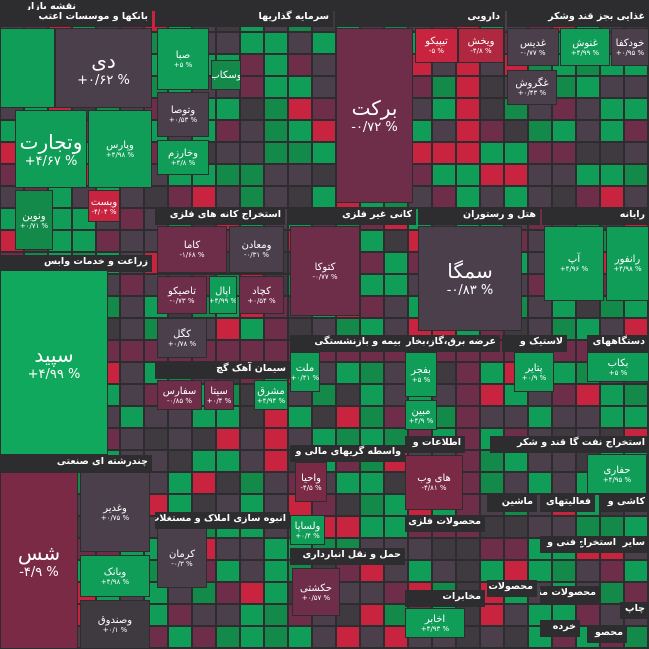 This screenshot has height=649, width=649. I want to click on stock-name: پتایر, so click(534, 368).